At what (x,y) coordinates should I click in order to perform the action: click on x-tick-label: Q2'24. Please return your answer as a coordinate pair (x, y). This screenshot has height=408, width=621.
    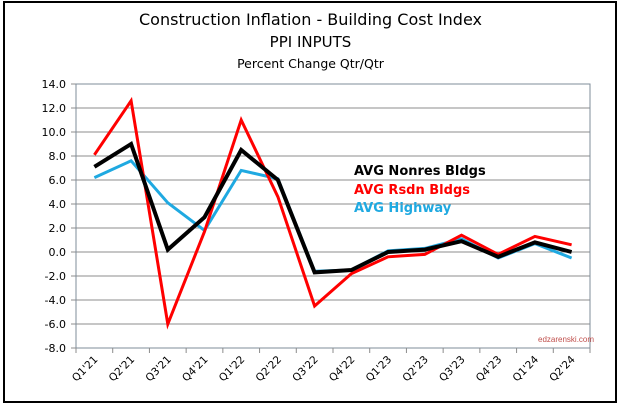
    Looking at the image, I should click on (562, 368).